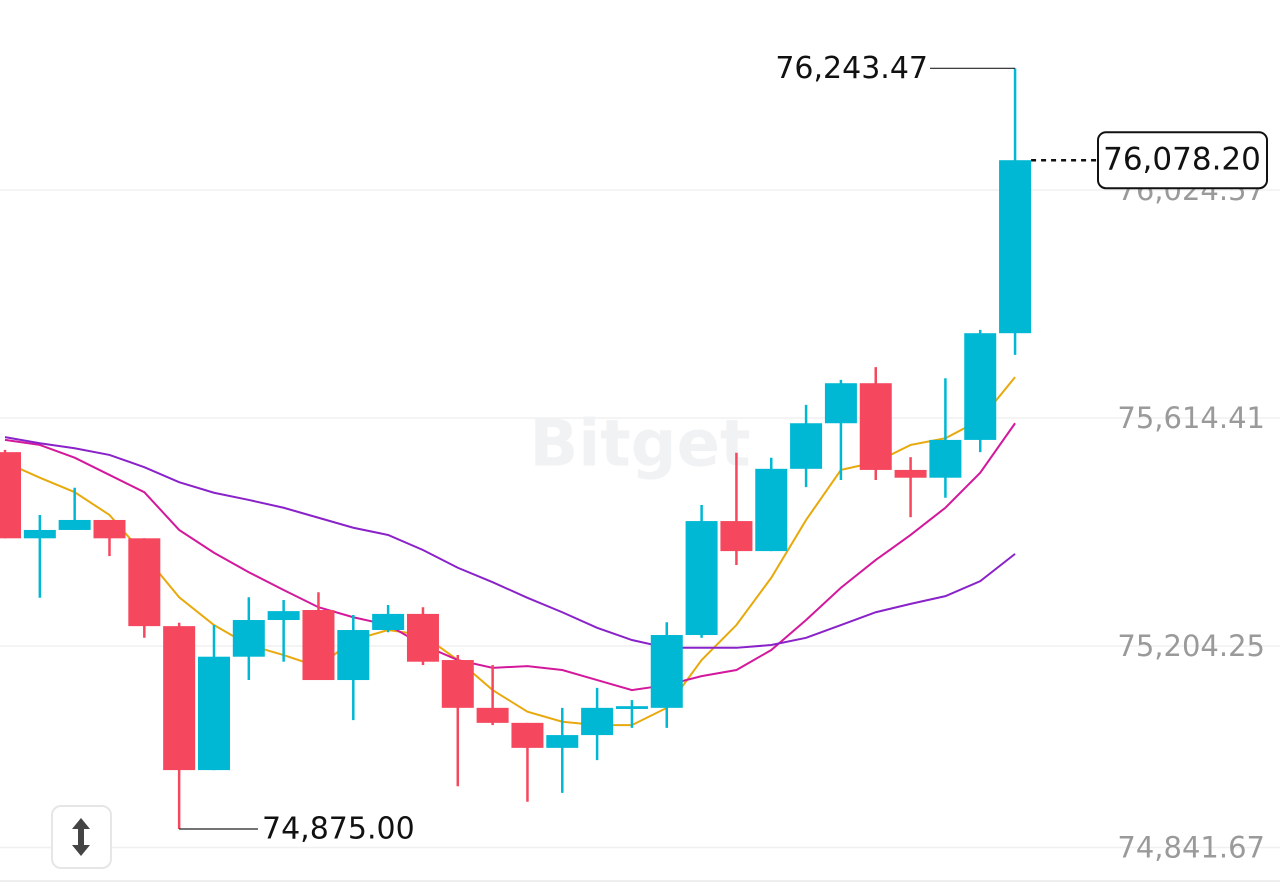 The image size is (1280, 885). I want to click on y-tick-label: 75,204.25, so click(1191, 646).